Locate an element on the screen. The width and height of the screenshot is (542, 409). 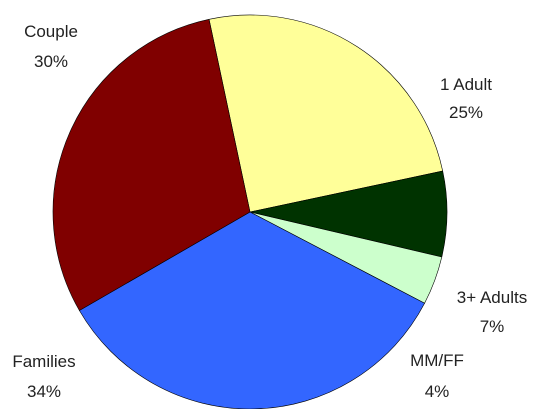
slice-name-mm-ff: MM/FF is located at coordinates (437, 360).